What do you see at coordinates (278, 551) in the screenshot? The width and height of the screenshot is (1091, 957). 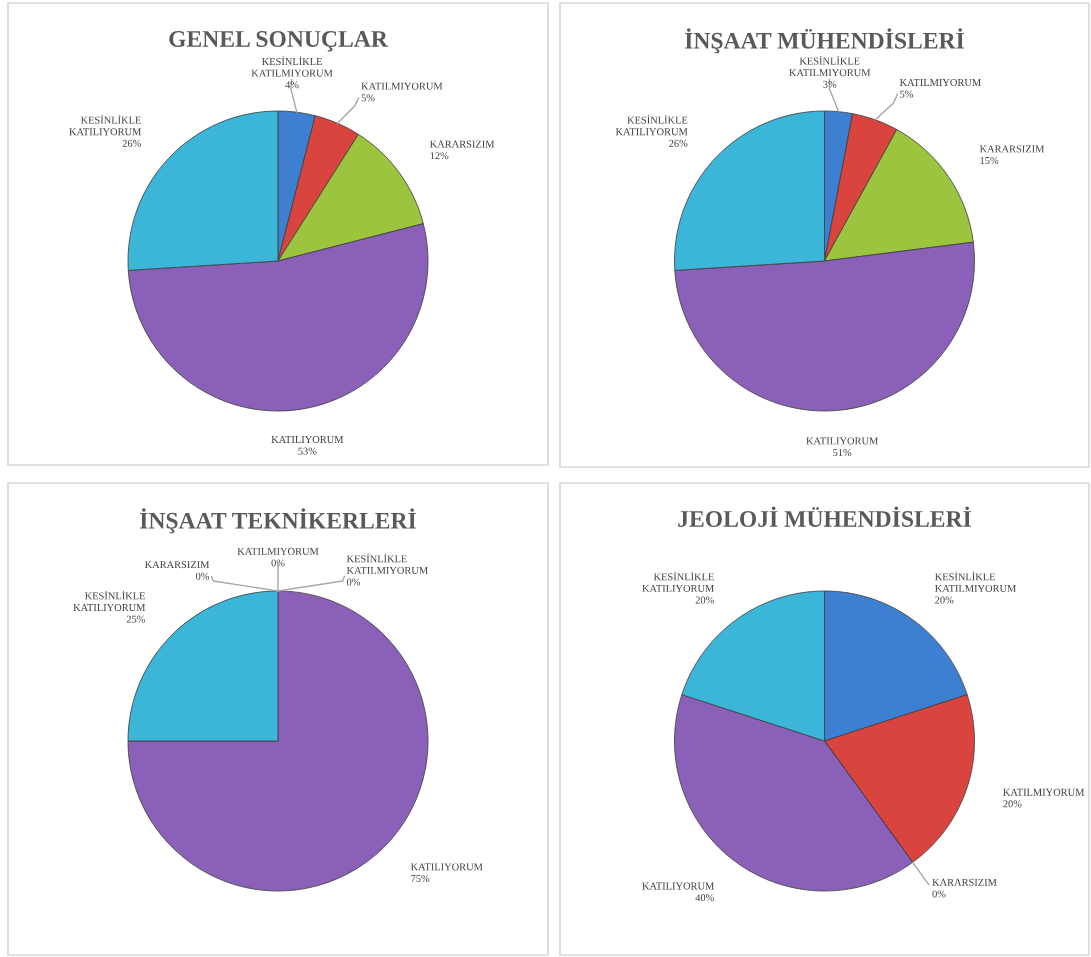 I see `category-label: KATILMIYORUM` at bounding box center [278, 551].